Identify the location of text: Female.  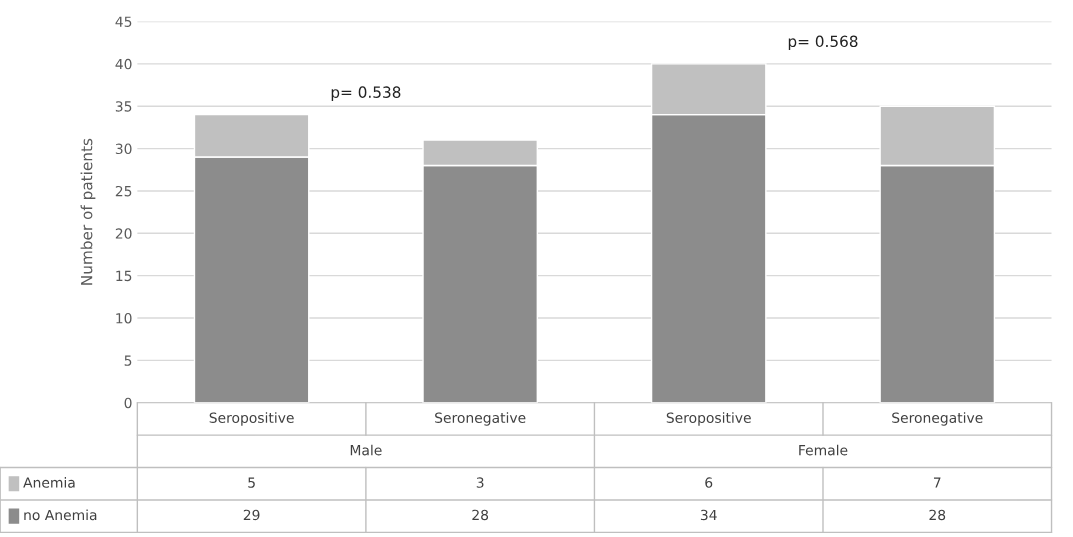
(823, 450).